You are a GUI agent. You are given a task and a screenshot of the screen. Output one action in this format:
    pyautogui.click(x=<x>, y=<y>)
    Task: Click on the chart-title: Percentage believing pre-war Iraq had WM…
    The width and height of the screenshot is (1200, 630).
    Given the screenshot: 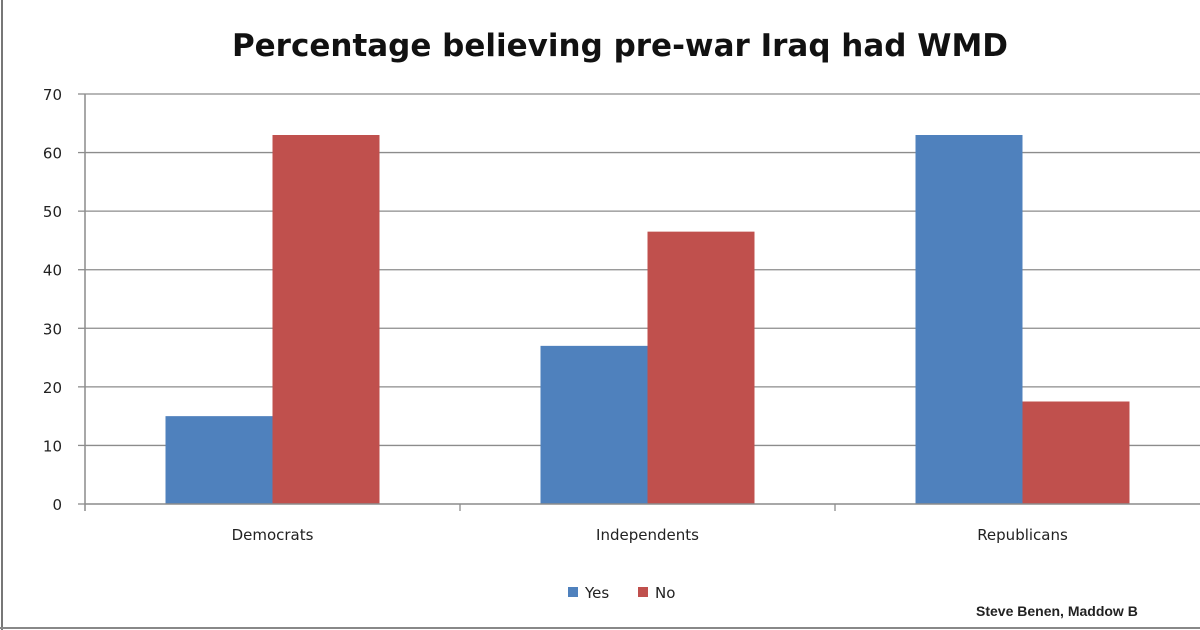 What is the action you would take?
    pyautogui.click(x=620, y=46)
    